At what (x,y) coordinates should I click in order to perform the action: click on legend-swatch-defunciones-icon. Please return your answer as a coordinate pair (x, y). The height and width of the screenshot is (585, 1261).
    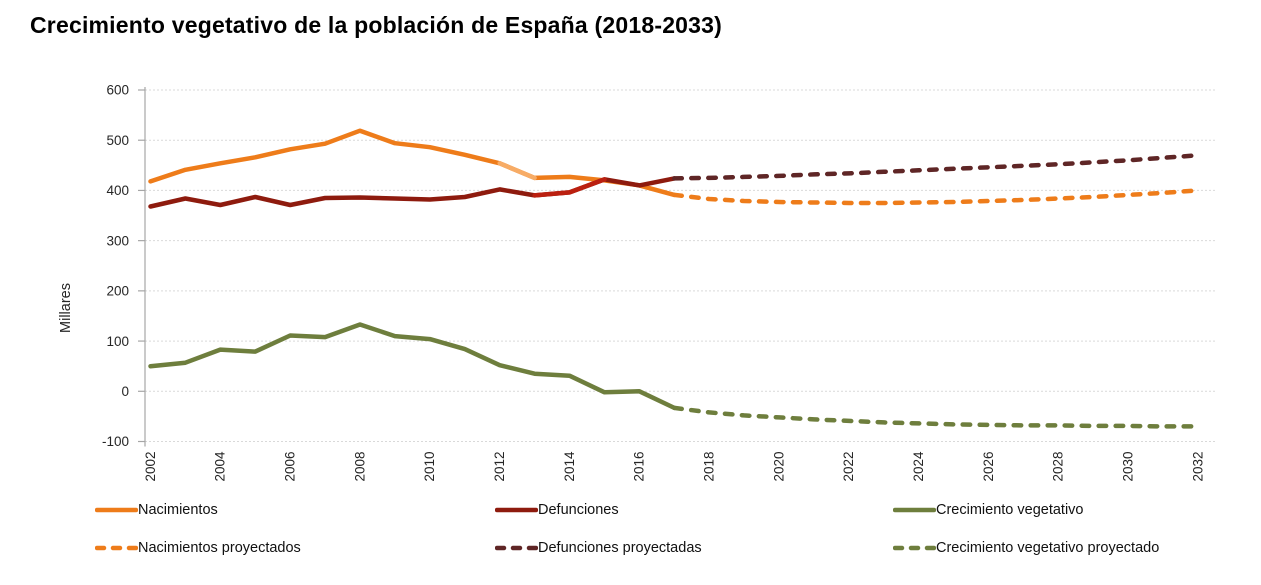
    Looking at the image, I should click on (516, 510).